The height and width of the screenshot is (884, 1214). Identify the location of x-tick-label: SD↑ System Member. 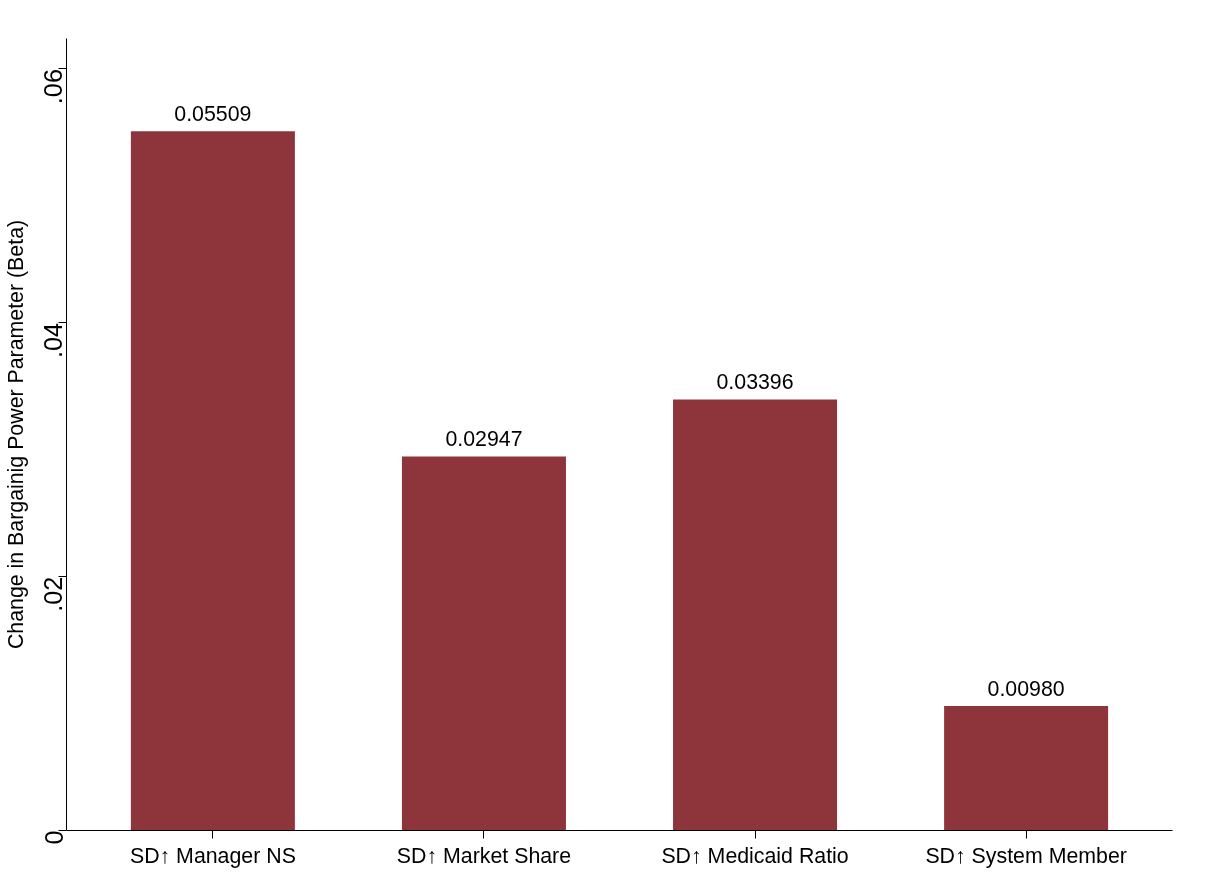
(1026, 855).